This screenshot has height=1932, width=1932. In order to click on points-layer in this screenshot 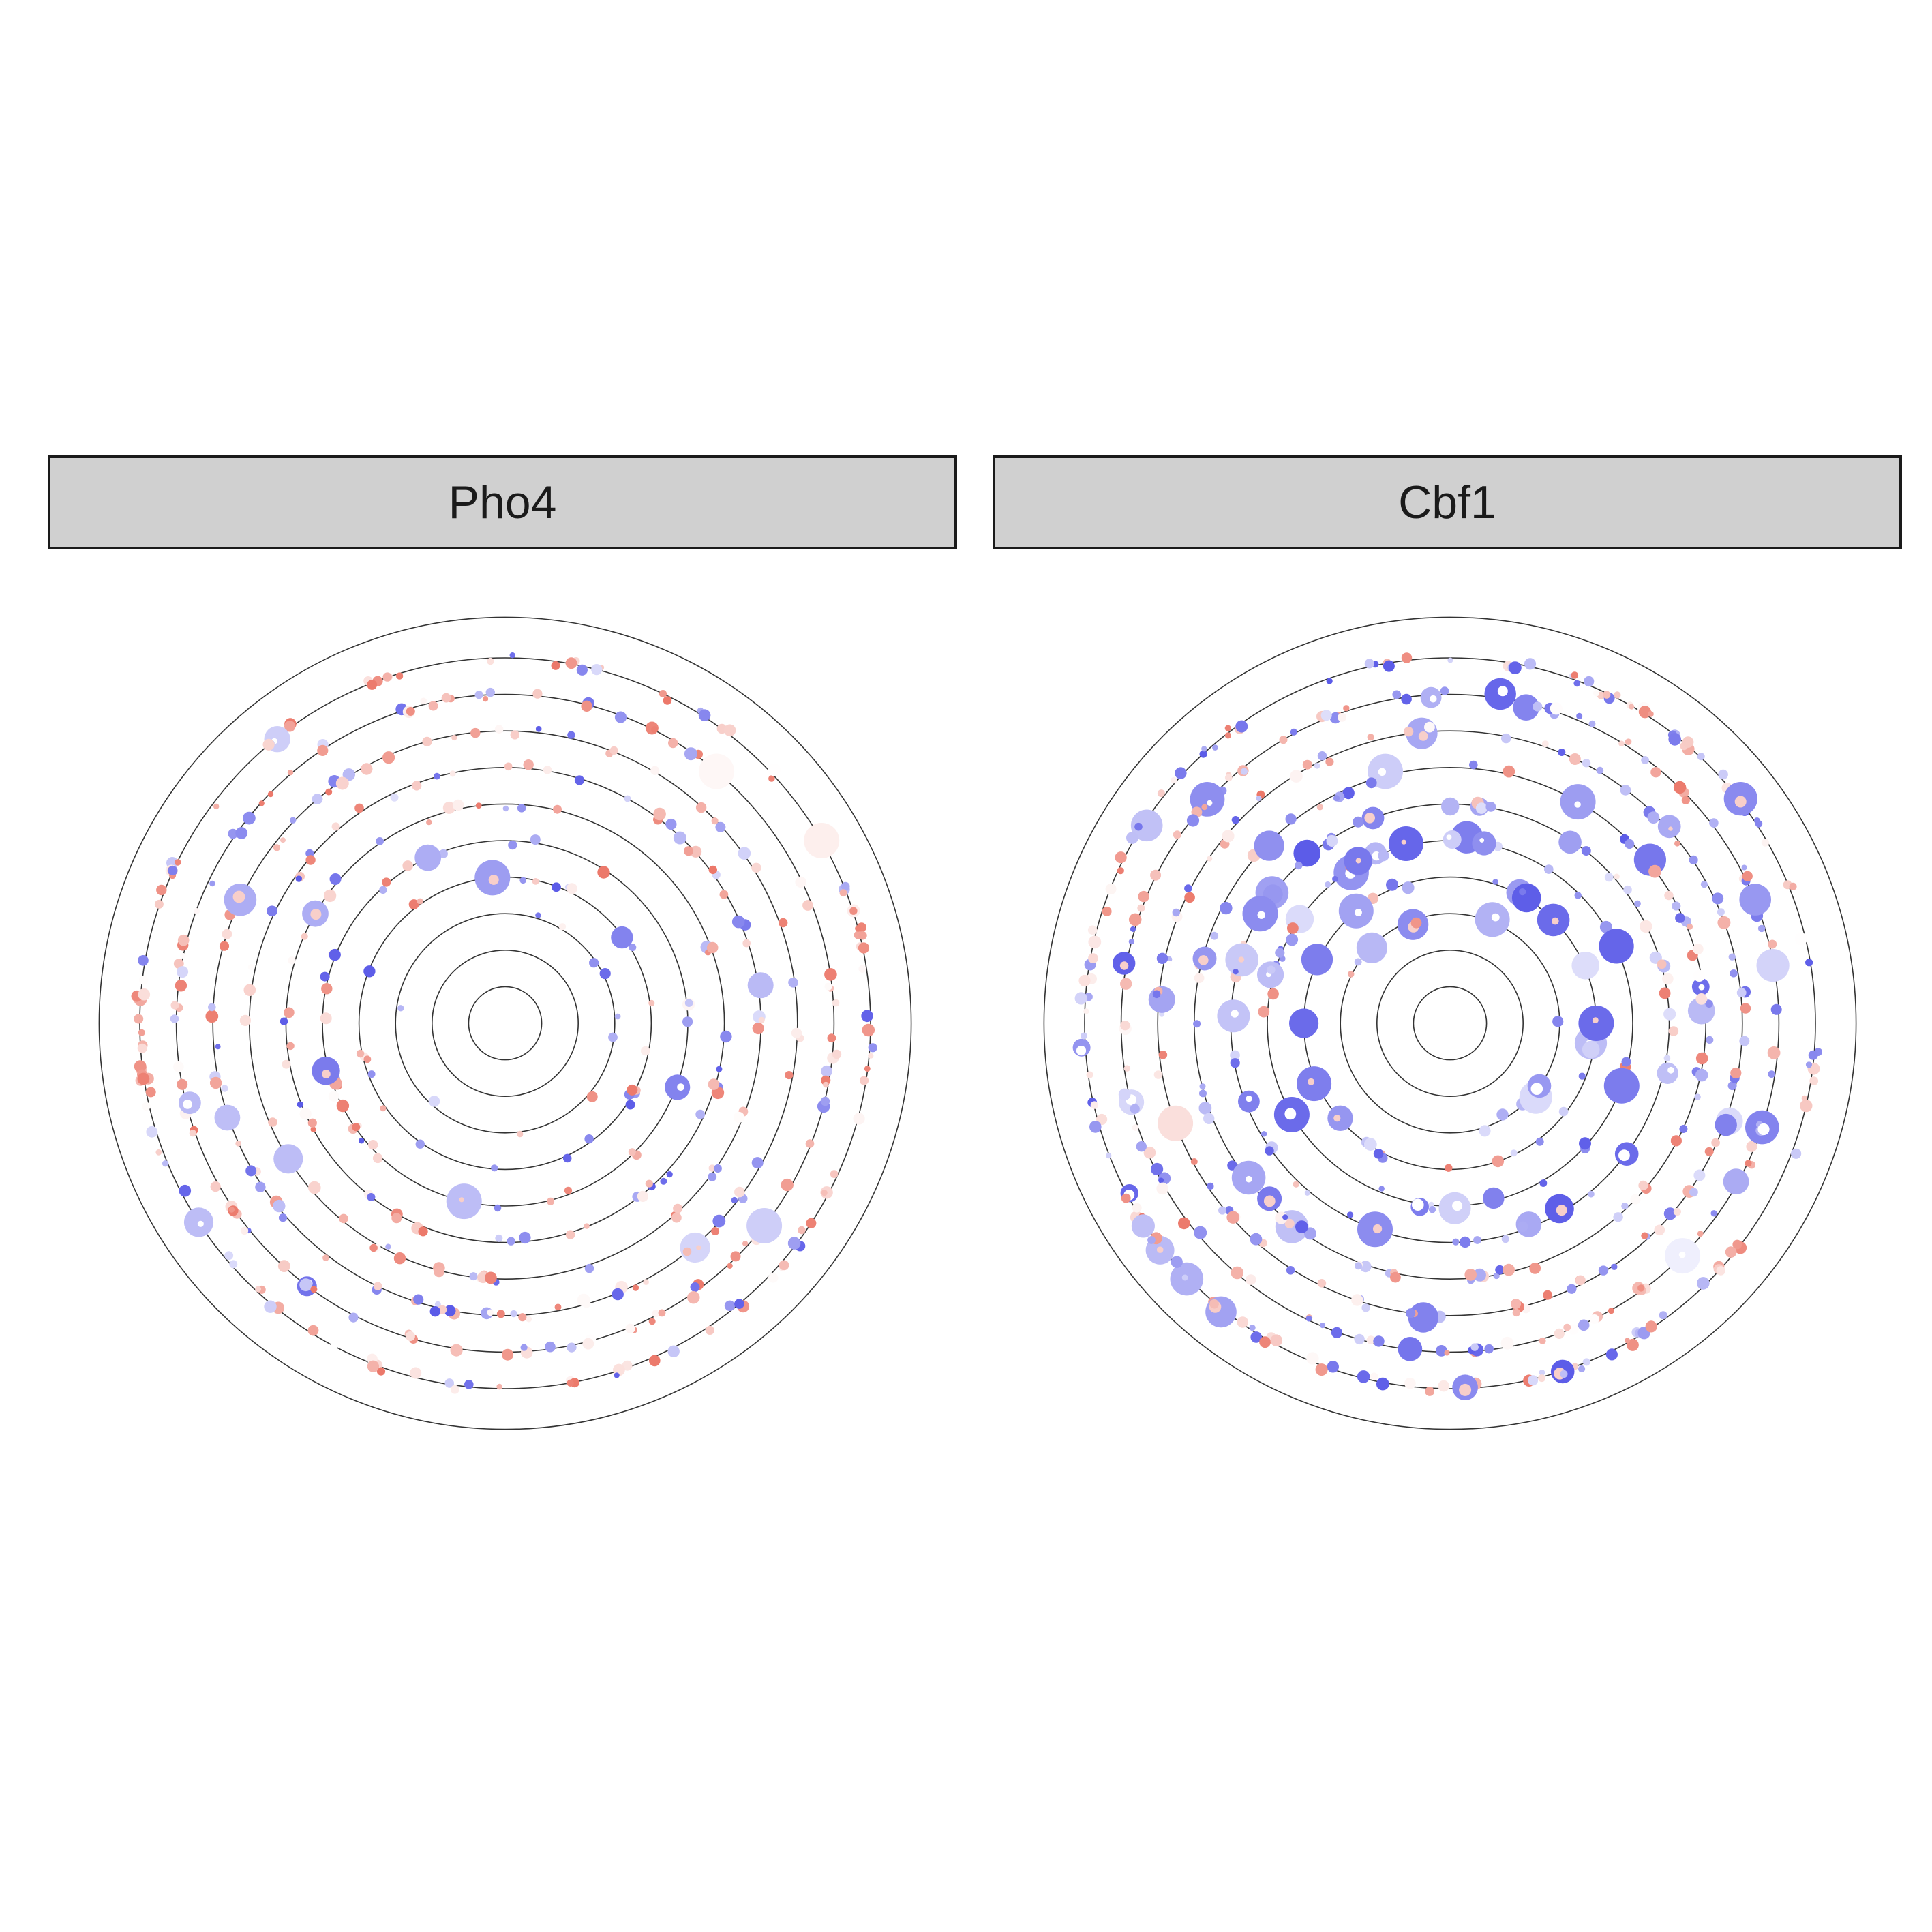, I will do `click(504, 1023)`.